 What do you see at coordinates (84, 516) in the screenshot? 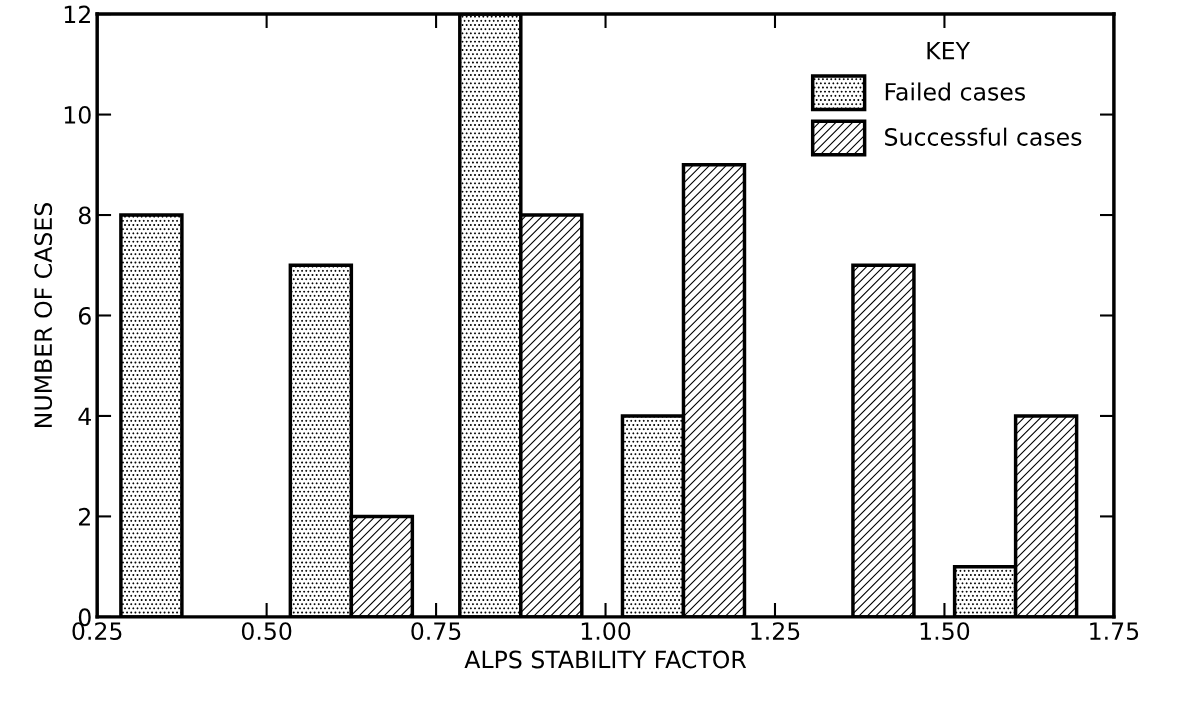
I see `y-tick-label: 2` at bounding box center [84, 516].